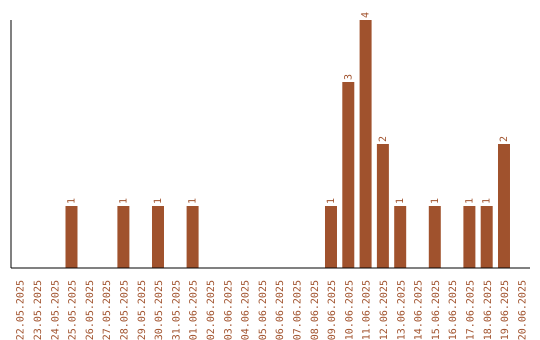 This screenshot has width=540, height=340. Describe the element at coordinates (402, 310) in the screenshot. I see `x-tick-label: 13.06.2025` at that location.